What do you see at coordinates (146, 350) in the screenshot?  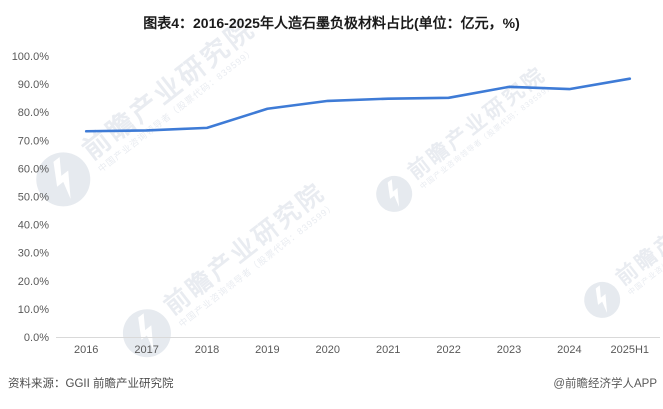 I see `x-axis-label: 2017` at bounding box center [146, 350].